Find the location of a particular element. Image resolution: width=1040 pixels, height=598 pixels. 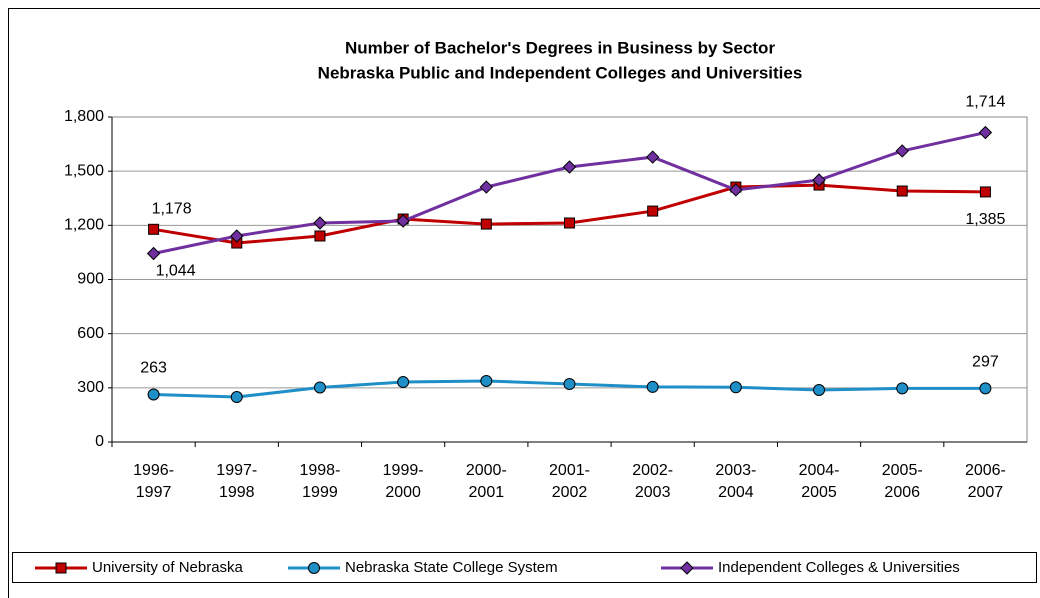

legend-label: Nebraska State College System is located at coordinates (451, 567).